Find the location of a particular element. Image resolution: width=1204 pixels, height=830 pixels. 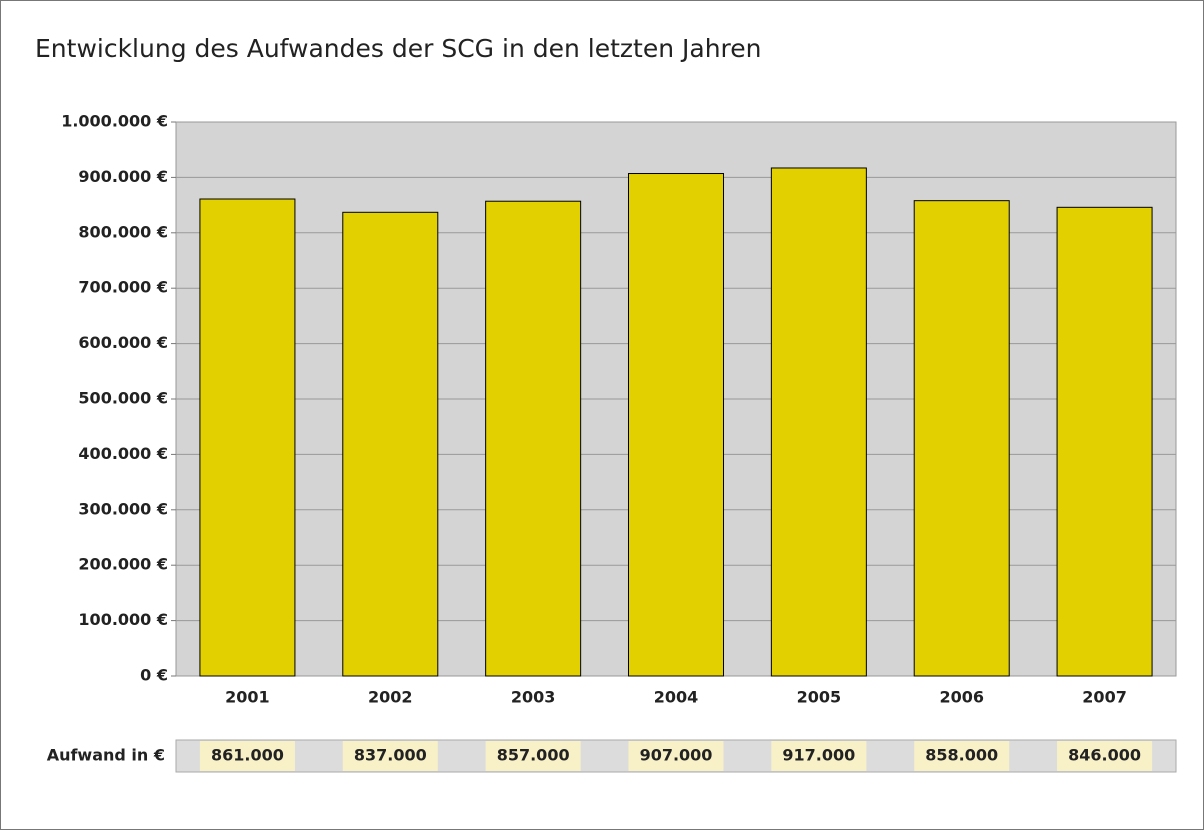

value-label: 907.000 is located at coordinates (676, 755).